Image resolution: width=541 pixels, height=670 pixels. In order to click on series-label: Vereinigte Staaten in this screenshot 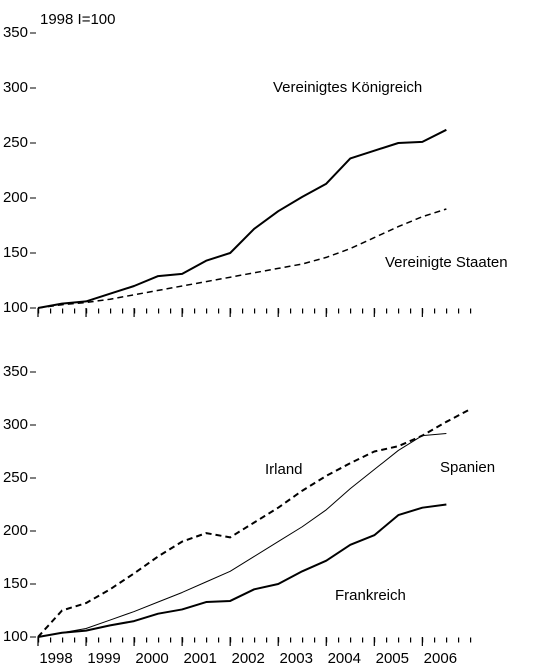, I will do `click(446, 262)`.